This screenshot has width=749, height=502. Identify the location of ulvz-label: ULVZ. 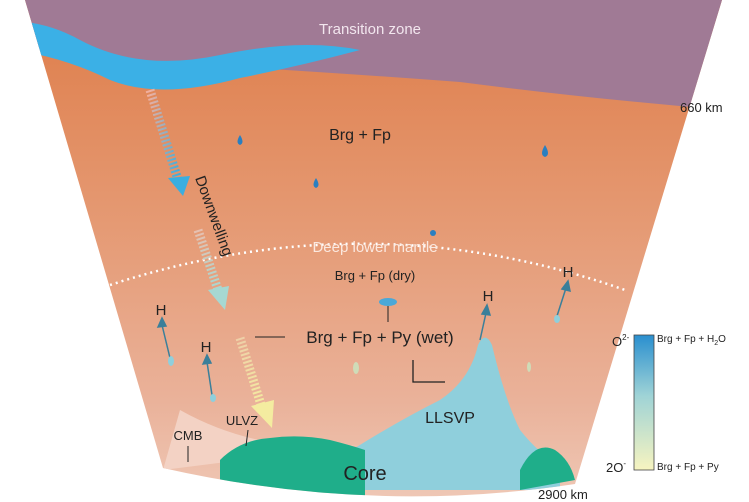
(242, 420).